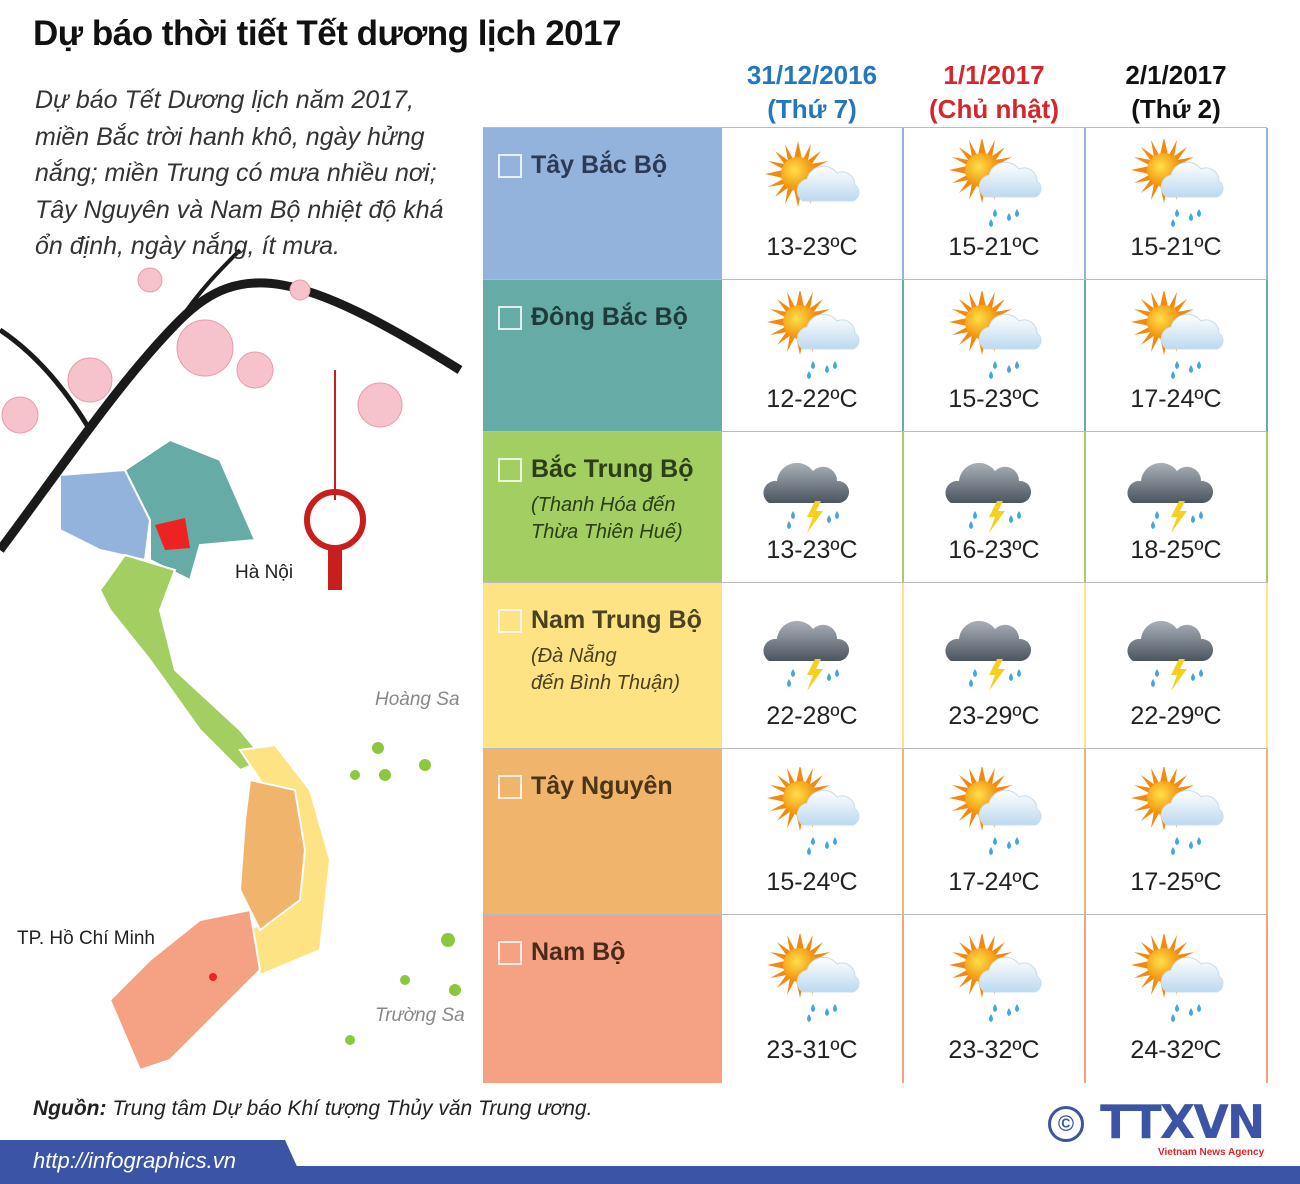 Image resolution: width=1300 pixels, height=1184 pixels. I want to click on region-cell: Tây Bắc Bộ, so click(602, 204).